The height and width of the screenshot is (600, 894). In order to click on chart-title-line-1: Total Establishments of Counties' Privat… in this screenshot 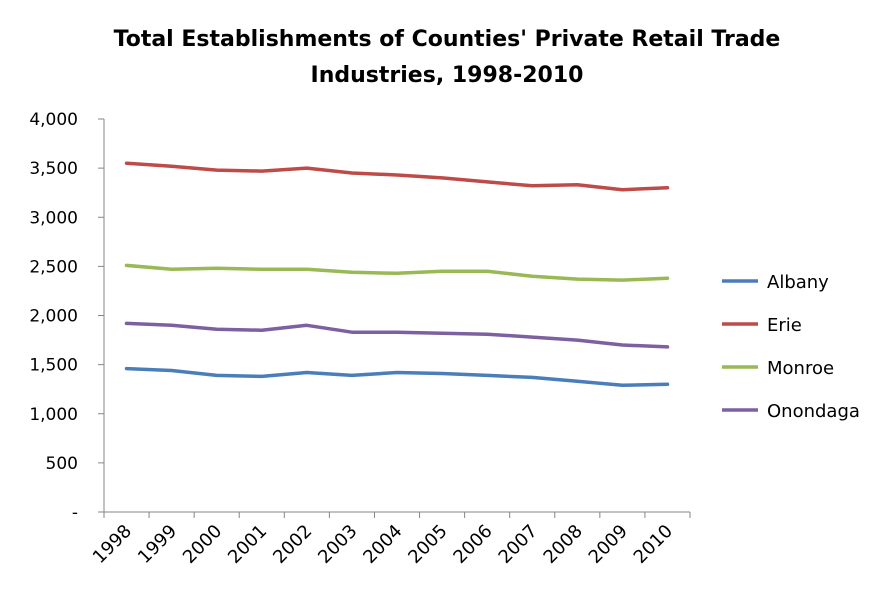, I will do `click(447, 39)`.